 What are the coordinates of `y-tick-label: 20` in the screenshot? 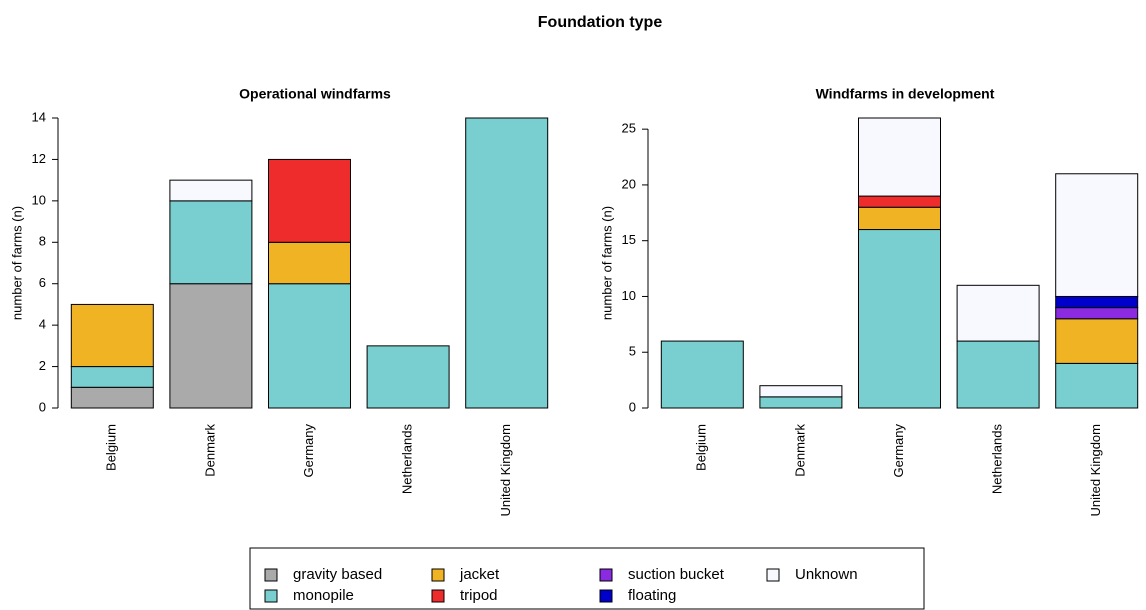 It's located at (629, 183).